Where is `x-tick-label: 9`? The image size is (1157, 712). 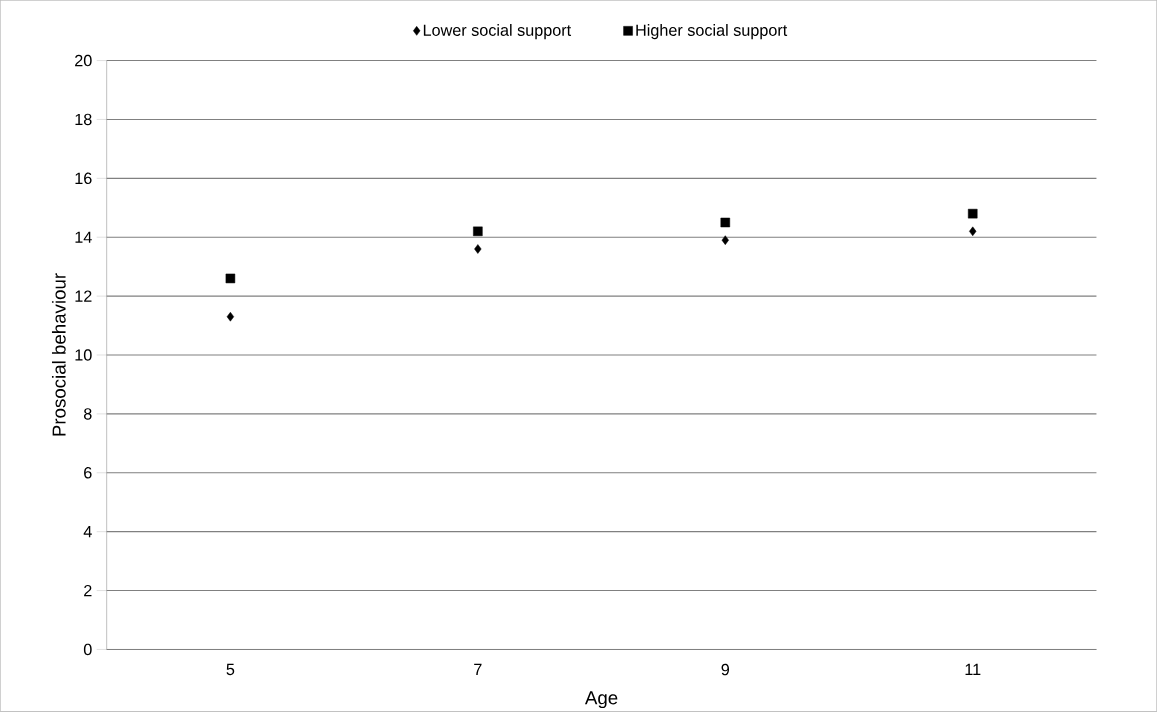 x-tick-label: 9 is located at coordinates (725, 669).